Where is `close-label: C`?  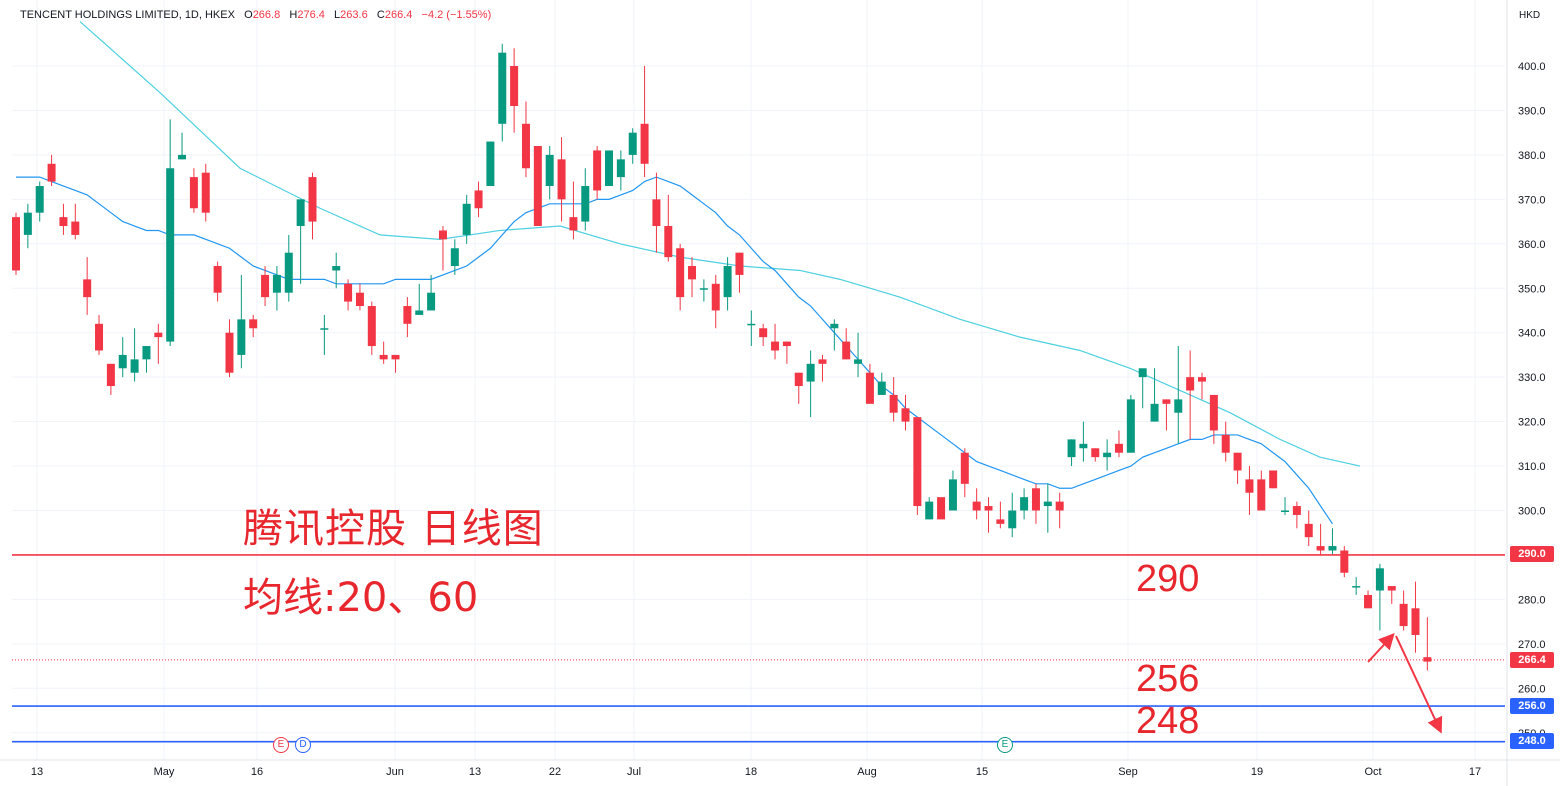 close-label: C is located at coordinates (380, 15).